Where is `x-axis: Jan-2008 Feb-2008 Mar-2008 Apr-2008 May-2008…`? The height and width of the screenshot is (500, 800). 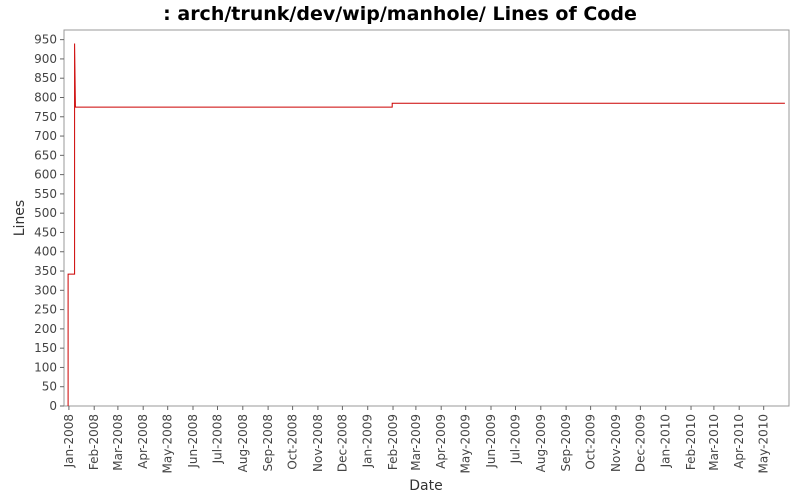 x-axis: Jan-2008 Feb-2008 Mar-2008 Apr-2008 May-2008… is located at coordinates (416, 439).